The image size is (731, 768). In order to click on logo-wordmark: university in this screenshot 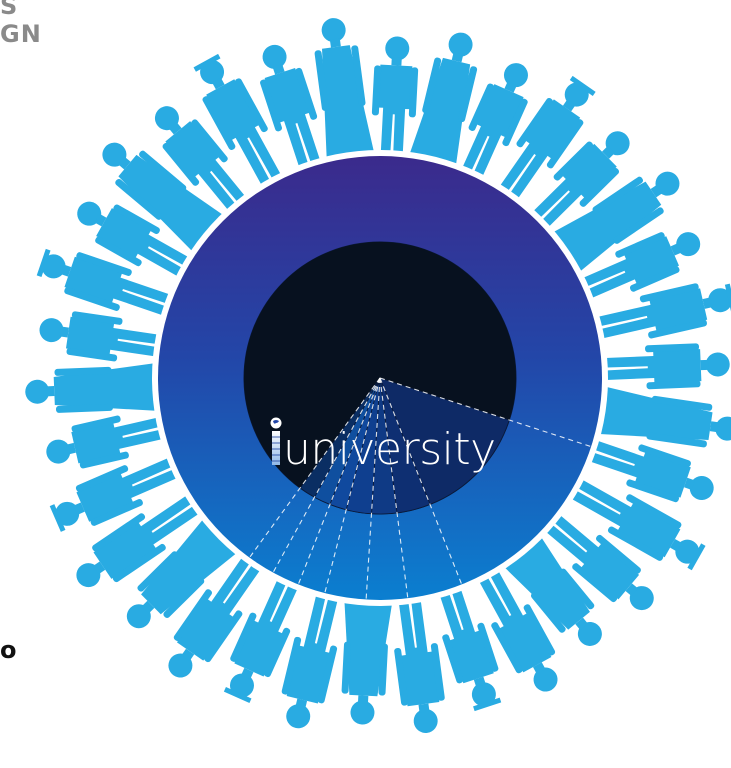, I will do `click(389, 449)`.